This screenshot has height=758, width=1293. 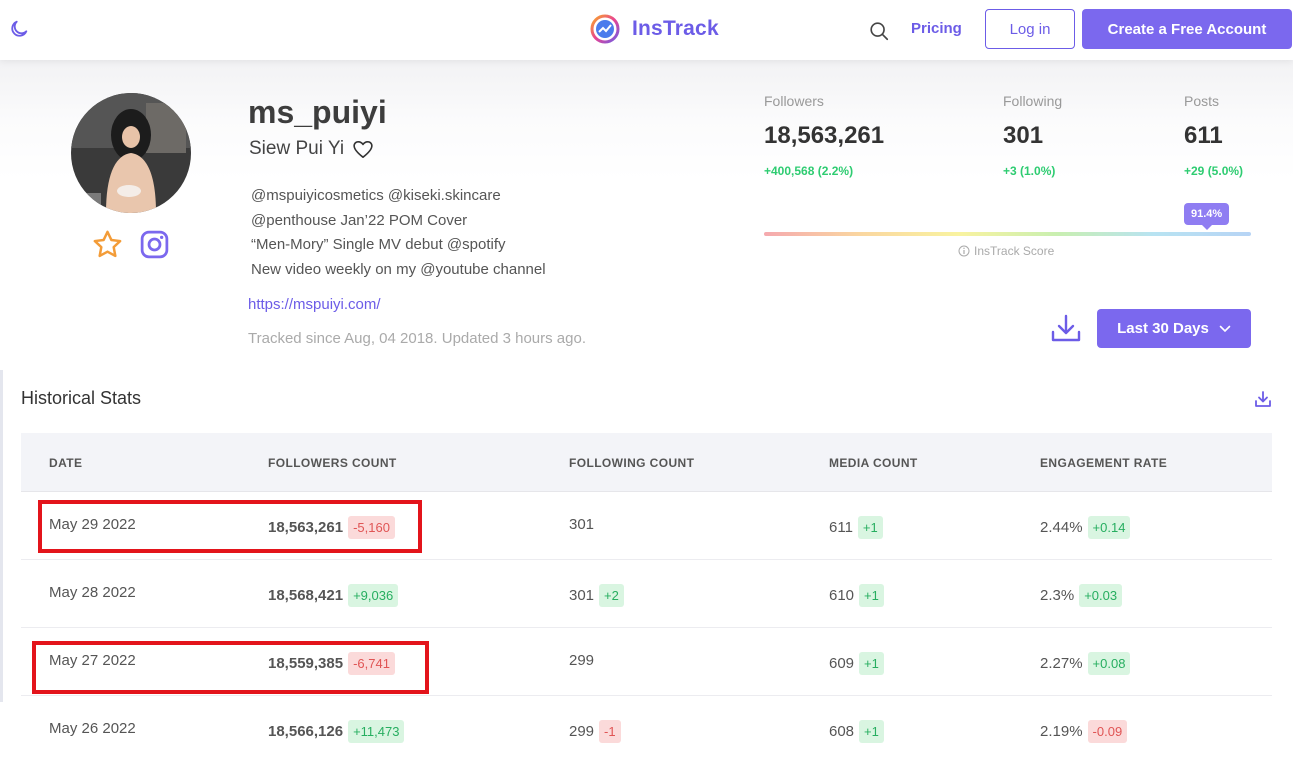 What do you see at coordinates (107, 244) in the screenshot?
I see `favorite-star-icon` at bounding box center [107, 244].